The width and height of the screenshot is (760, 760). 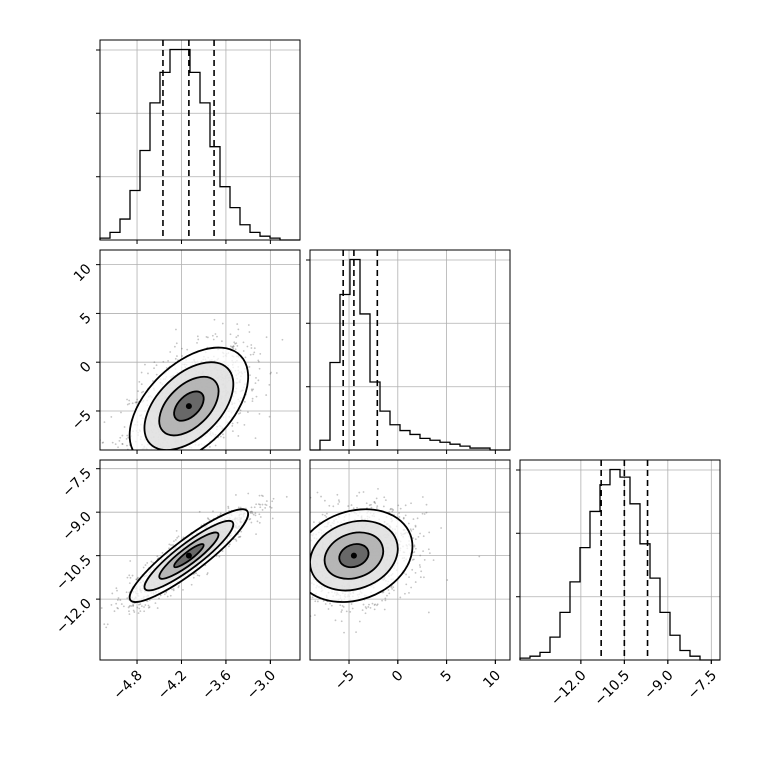 I want to click on x-tick-label-0-3: −3.0, so click(x=261, y=685).